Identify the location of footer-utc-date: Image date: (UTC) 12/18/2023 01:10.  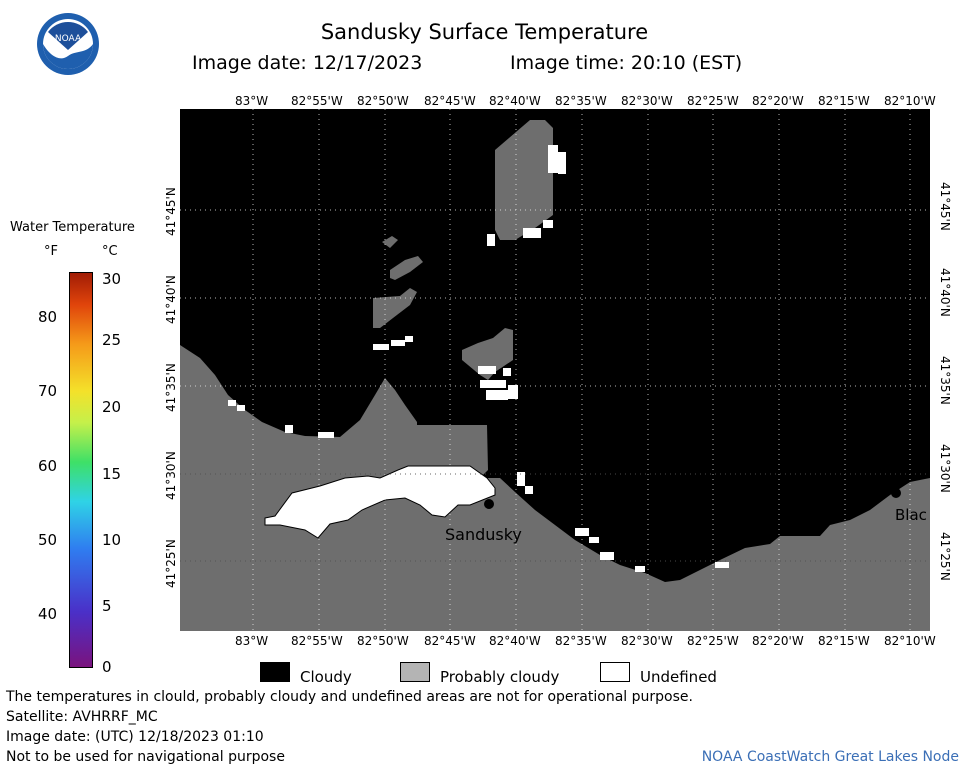
(135, 737).